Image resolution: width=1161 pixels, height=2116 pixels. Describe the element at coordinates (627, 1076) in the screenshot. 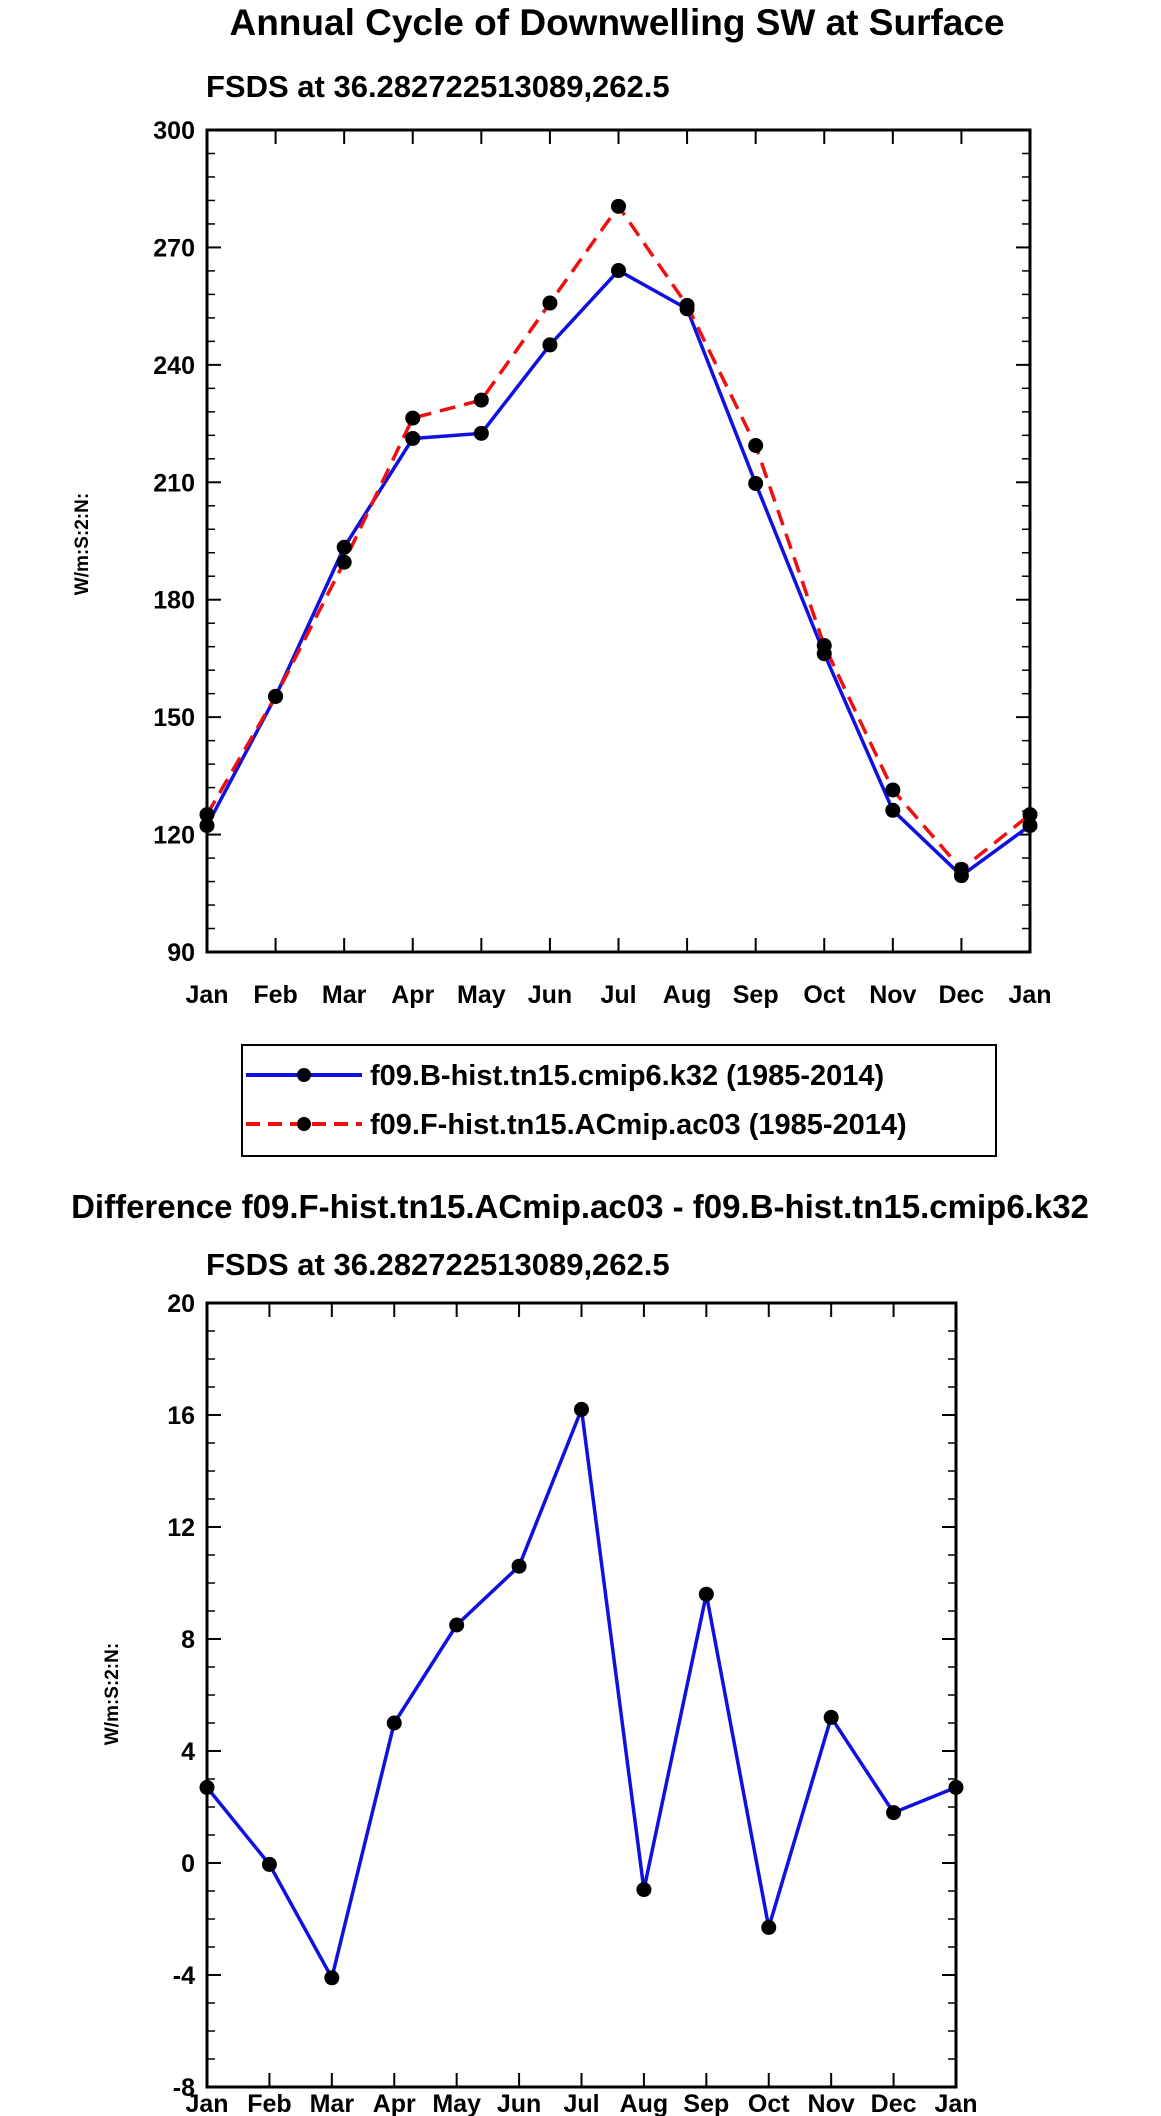

I see `legend-label-series-1: f09.B-hist.tn15.cmip6.k32 (1985-2014)` at that location.